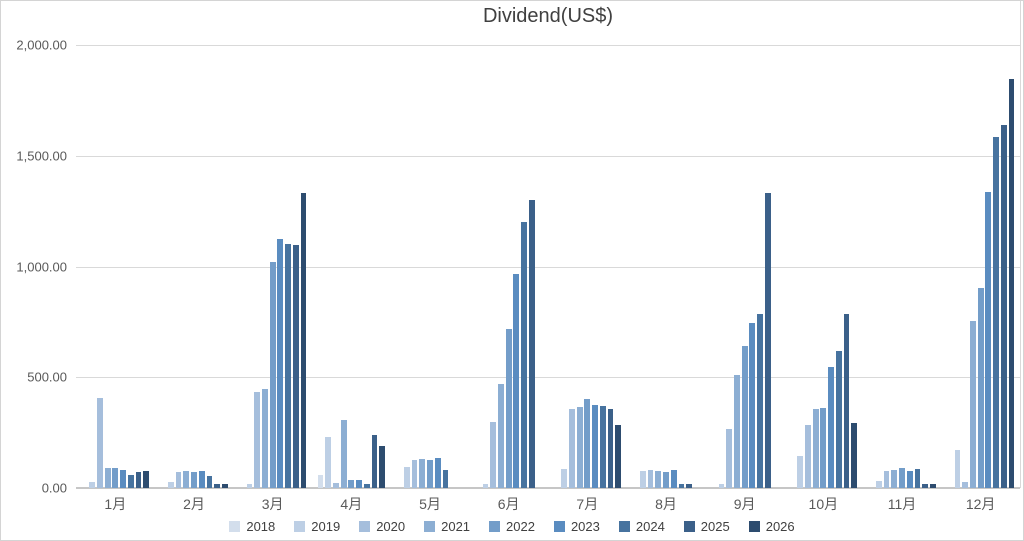 This screenshot has width=1024, height=541. Describe the element at coordinates (217, 486) in the screenshot. I see `bar-2025-2月` at that location.